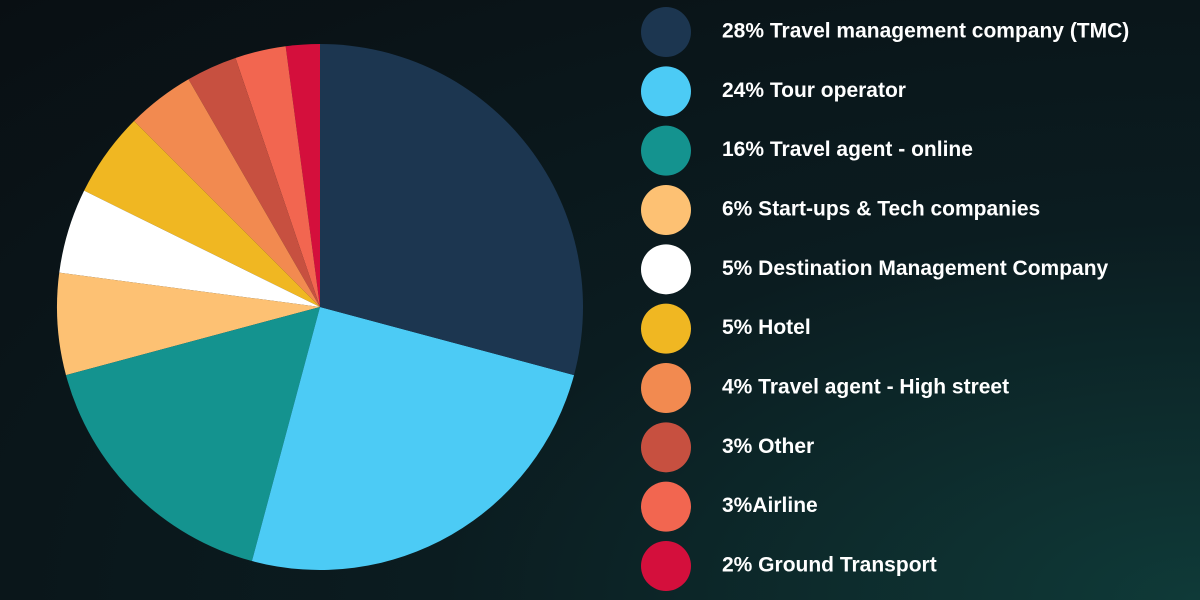 The image size is (1200, 600). I want to click on legend-label: 3%Airline, so click(770, 505).